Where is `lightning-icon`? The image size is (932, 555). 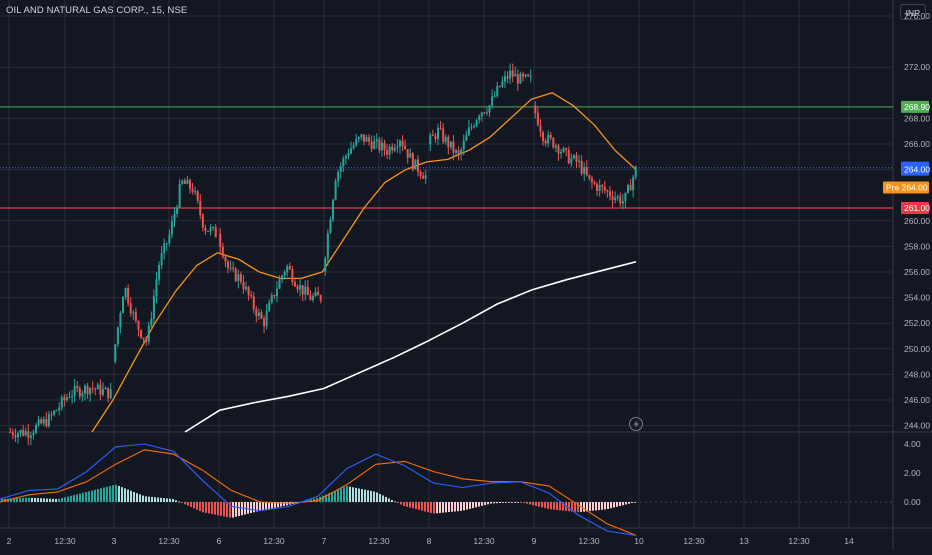
lightning-icon is located at coordinates (636, 424).